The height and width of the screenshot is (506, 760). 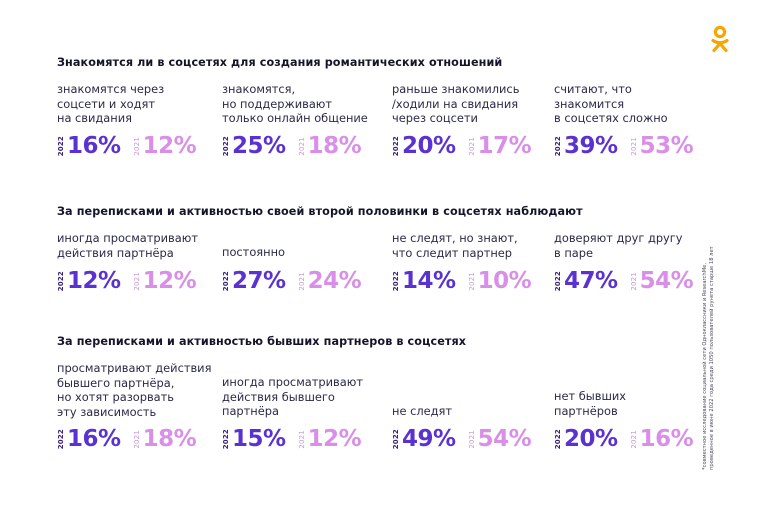 What do you see at coordinates (590, 403) in the screenshot?
I see `stat-label: нет бывших партнёров` at bounding box center [590, 403].